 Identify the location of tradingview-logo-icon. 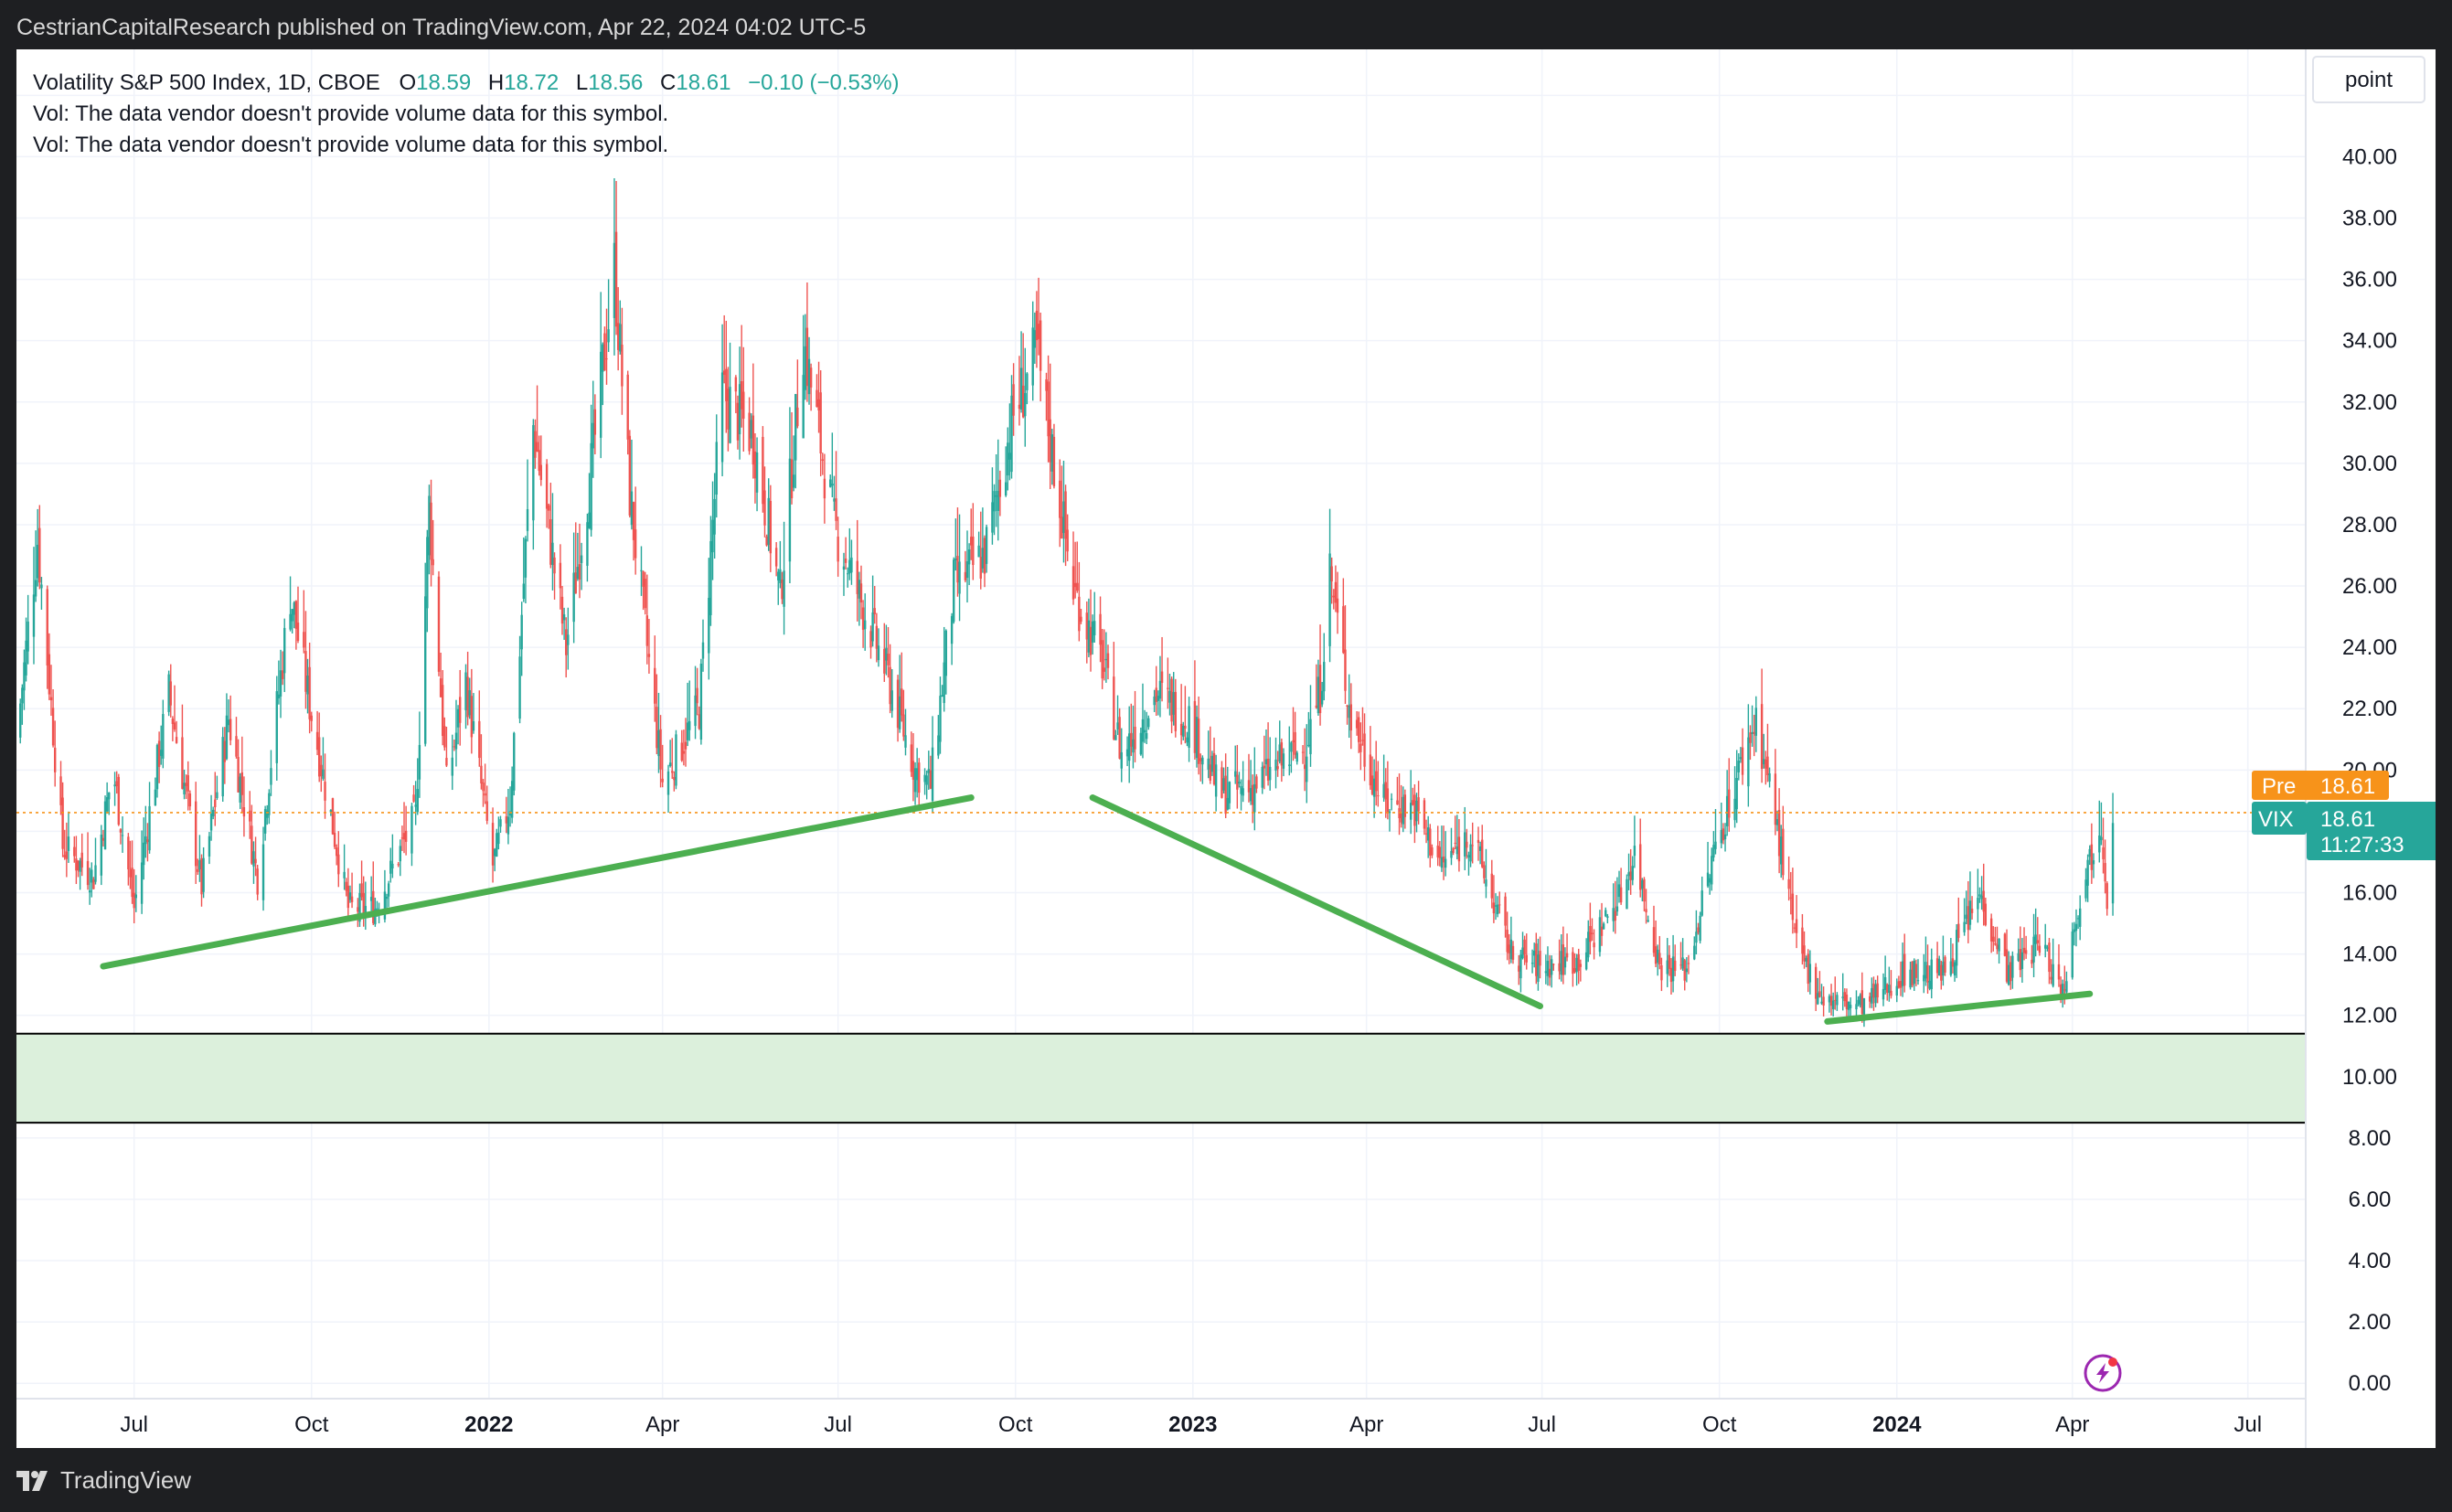
(32, 1480).